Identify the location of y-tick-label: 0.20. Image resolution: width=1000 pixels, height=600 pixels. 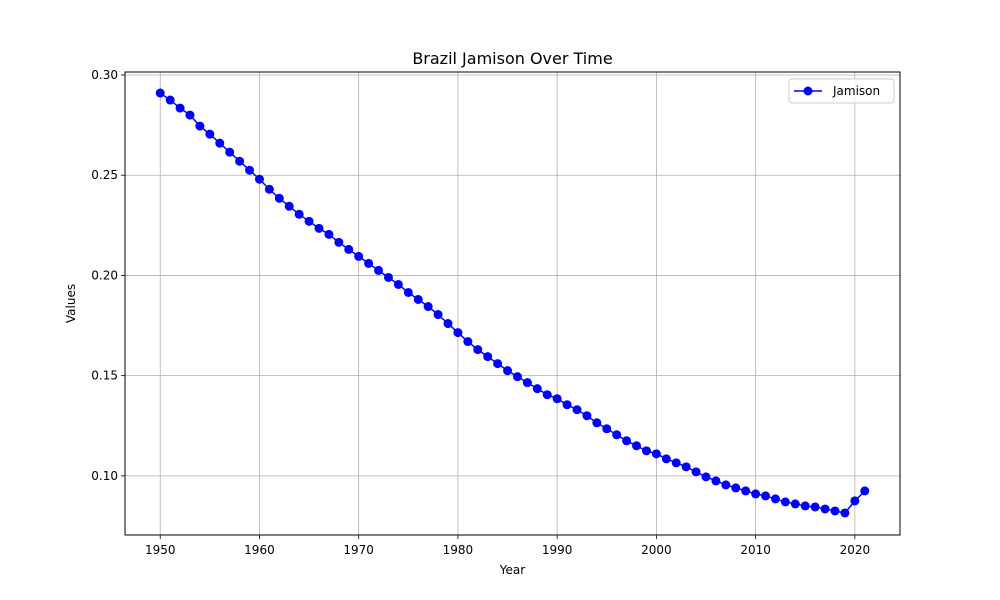
(104, 275).